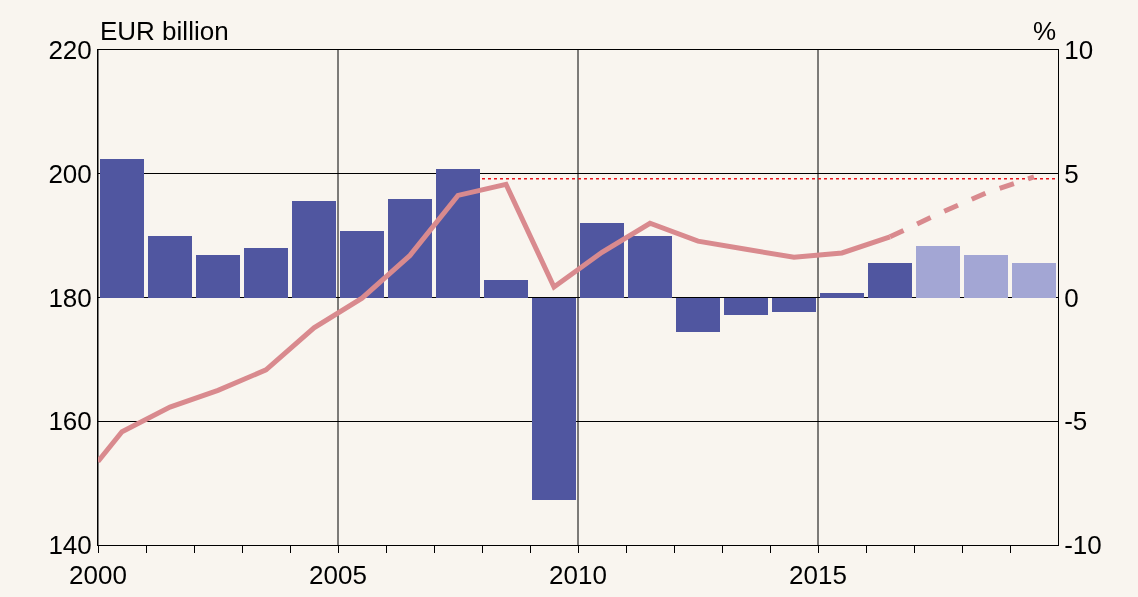 The width and height of the screenshot is (1138, 597). Describe the element at coordinates (1083, 545) in the screenshot. I see `y2-tick-label: -10` at that location.